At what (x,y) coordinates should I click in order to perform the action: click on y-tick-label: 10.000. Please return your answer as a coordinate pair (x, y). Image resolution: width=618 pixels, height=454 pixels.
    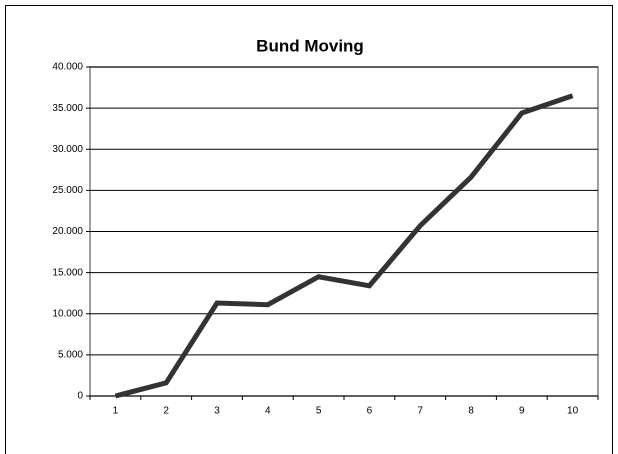
    Looking at the image, I should click on (67, 313).